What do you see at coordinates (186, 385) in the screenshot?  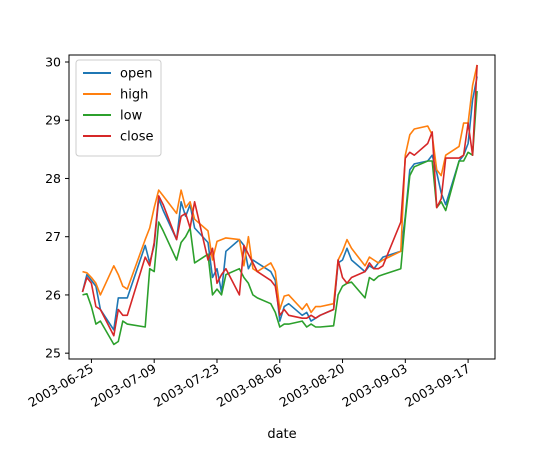 I see `x-tick-label: 2003-07-23` at bounding box center [186, 385].